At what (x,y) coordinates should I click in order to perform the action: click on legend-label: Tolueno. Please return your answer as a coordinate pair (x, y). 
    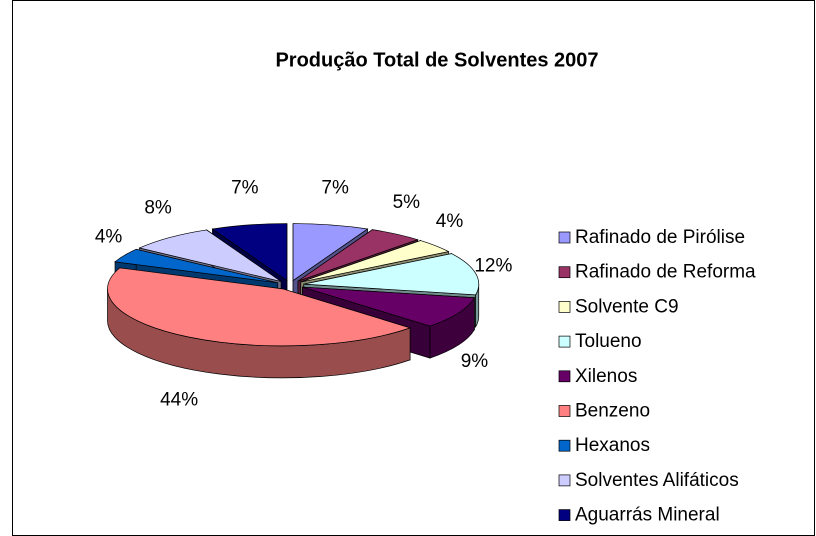
    Looking at the image, I should click on (608, 341).